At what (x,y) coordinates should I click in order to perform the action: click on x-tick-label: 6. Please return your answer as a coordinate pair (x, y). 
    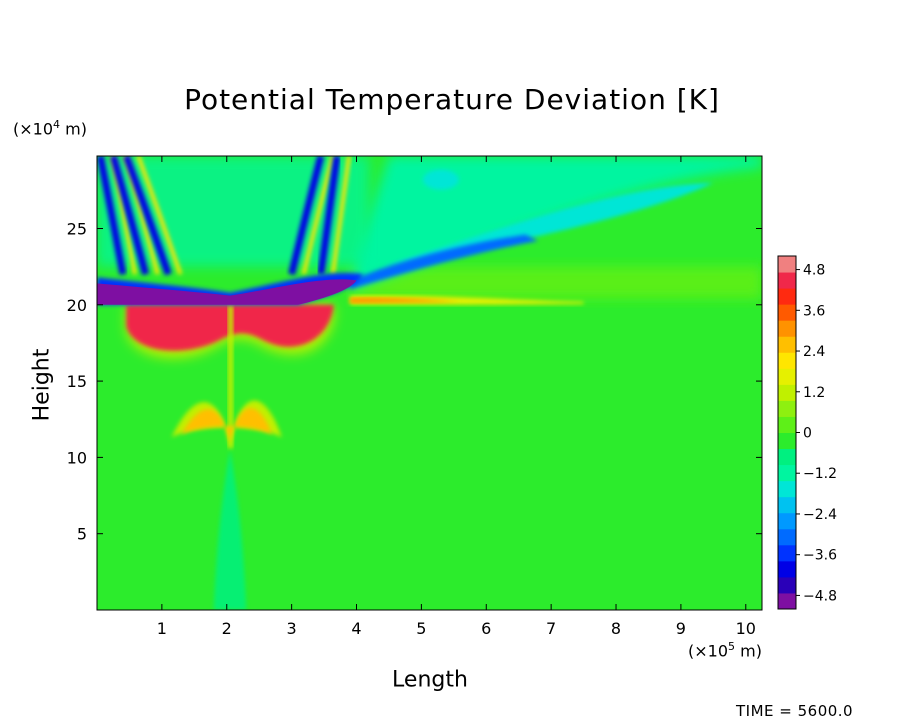
    Looking at the image, I should click on (486, 628).